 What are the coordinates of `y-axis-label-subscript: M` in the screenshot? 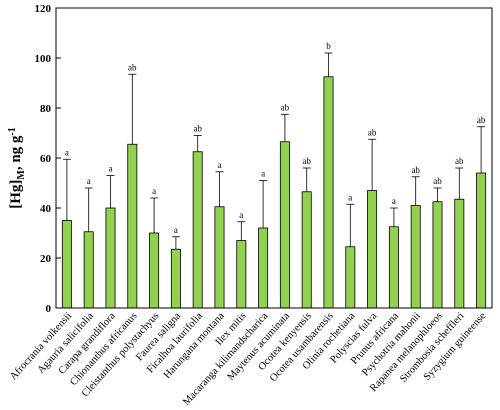 It's located at (21, 175).